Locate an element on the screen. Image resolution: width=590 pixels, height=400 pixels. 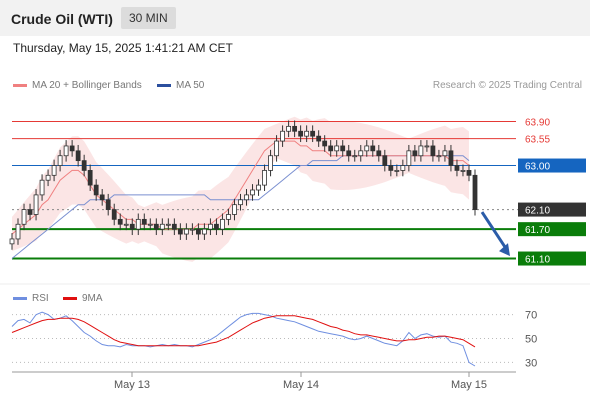
rsi-tick-label: 70 is located at coordinates (531, 316).